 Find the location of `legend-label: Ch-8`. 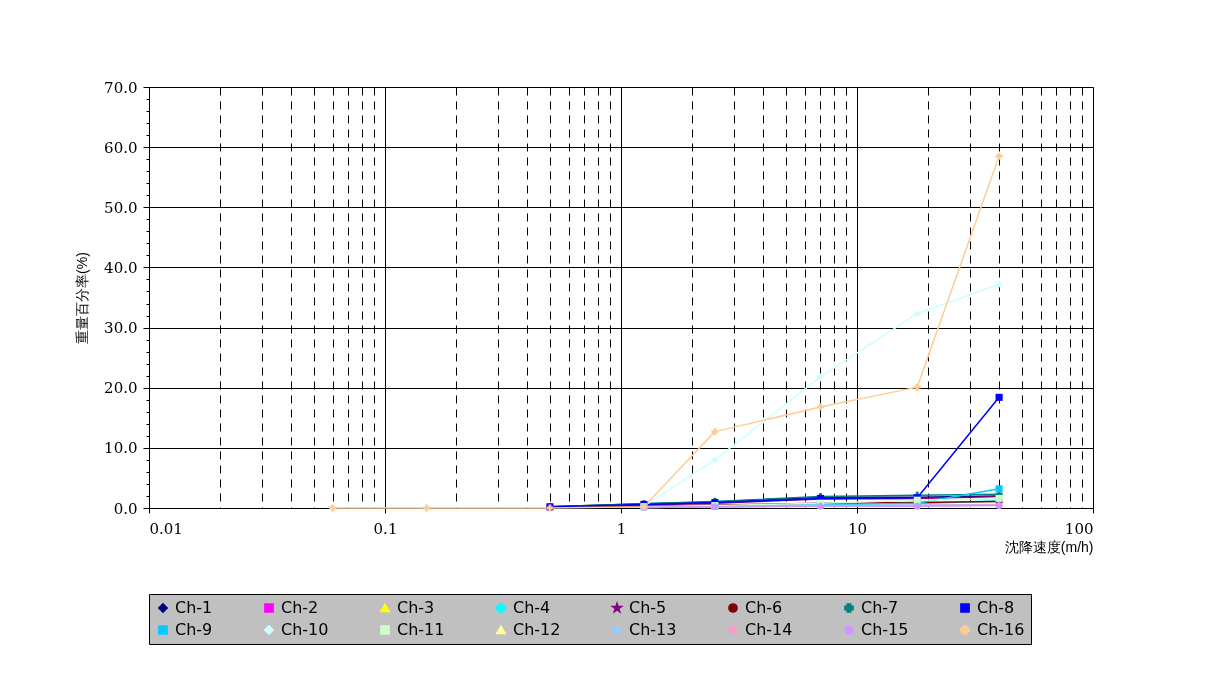

legend-label: Ch-8 is located at coordinates (996, 607).